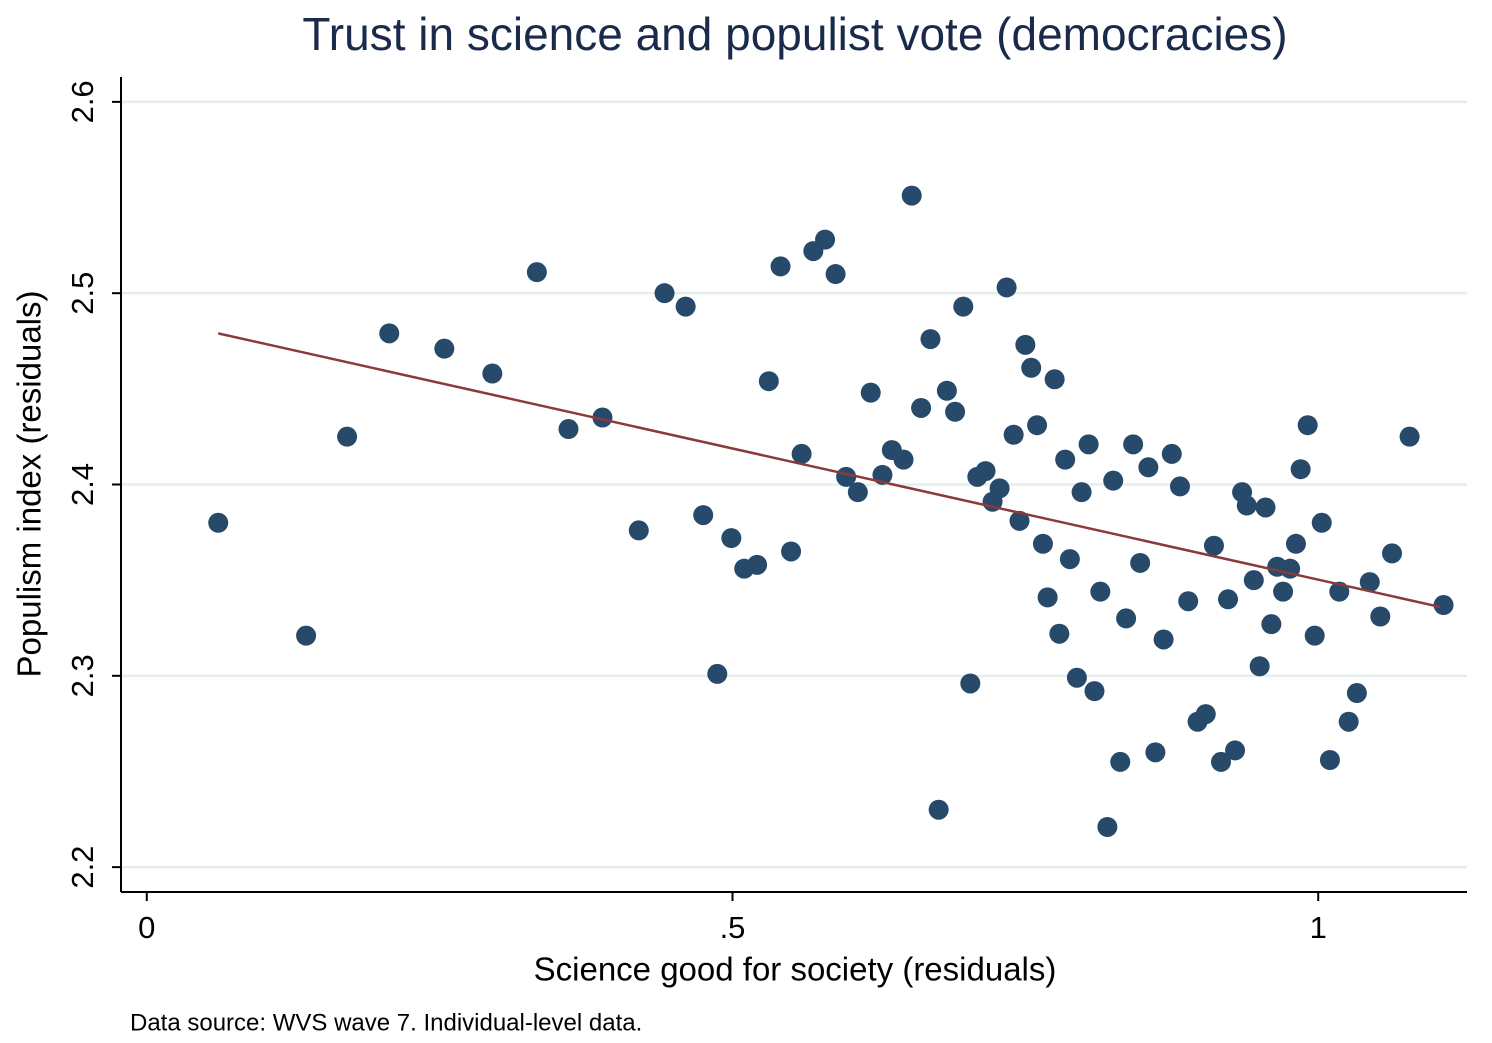 The height and width of the screenshot is (1043, 1492). What do you see at coordinates (29, 484) in the screenshot?
I see `y-axis-label: Populism index (residuals)` at bounding box center [29, 484].